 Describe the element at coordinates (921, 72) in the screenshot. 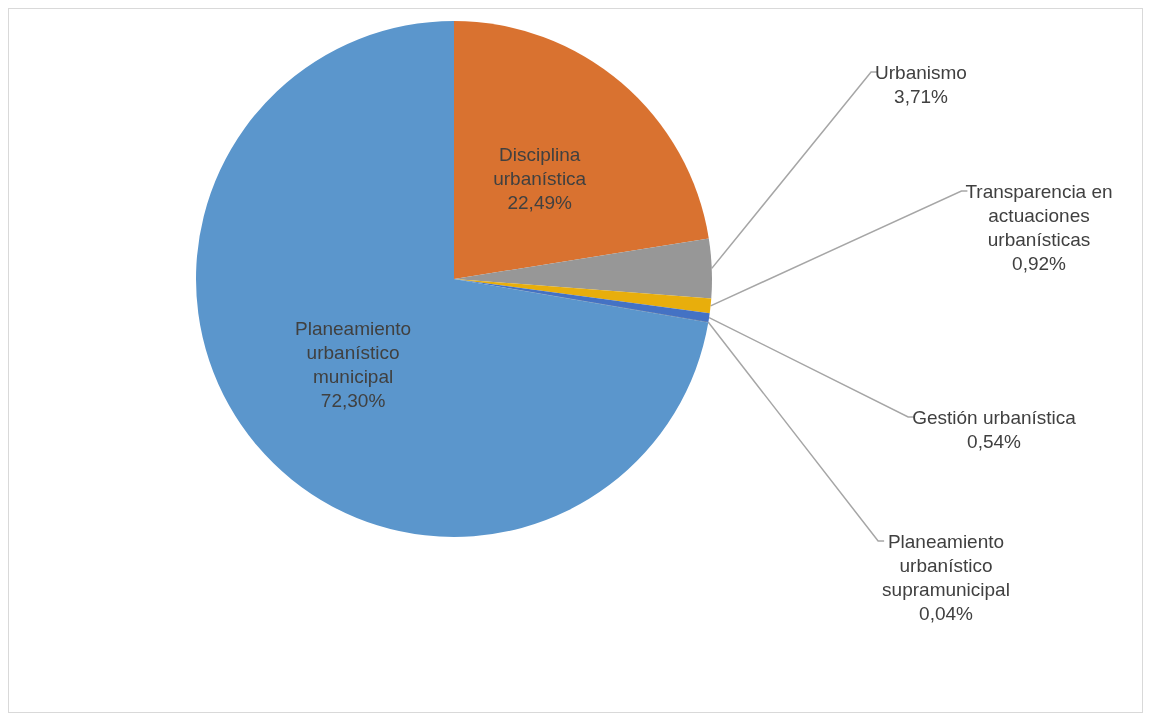

I see `slice-label: Urbanismo` at that location.